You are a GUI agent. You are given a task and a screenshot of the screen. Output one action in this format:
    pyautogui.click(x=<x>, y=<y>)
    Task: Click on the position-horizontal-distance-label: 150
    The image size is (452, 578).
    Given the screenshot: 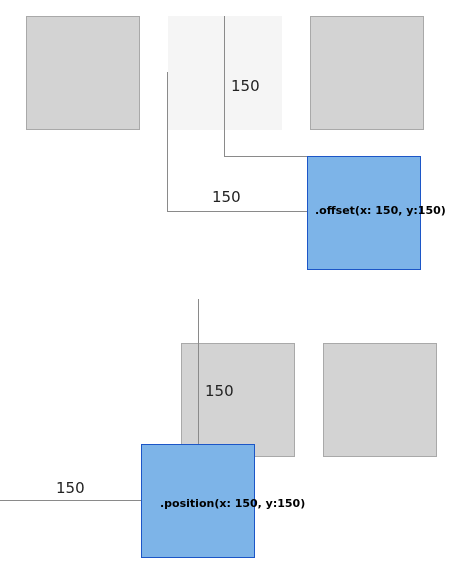 What is the action you would take?
    pyautogui.click(x=70, y=488)
    